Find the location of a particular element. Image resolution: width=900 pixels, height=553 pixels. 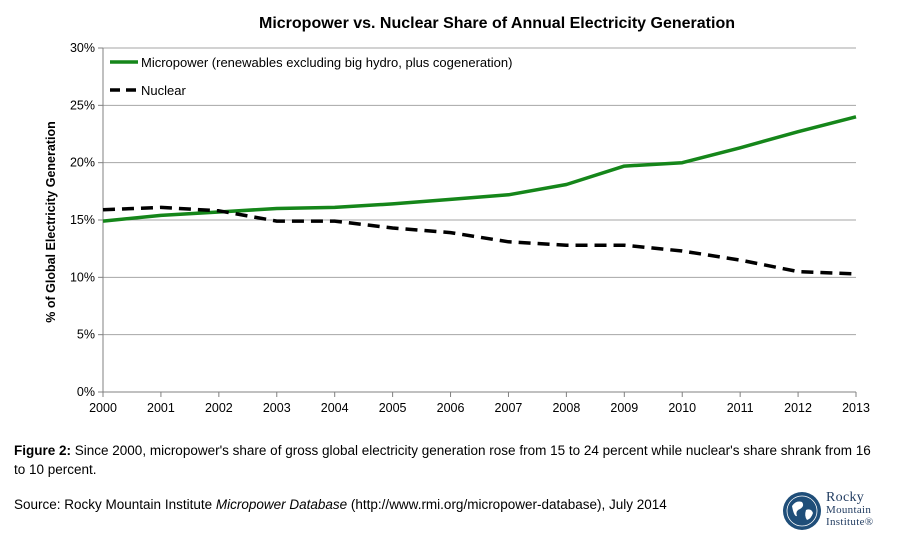

nuclear-line is located at coordinates (479, 240).